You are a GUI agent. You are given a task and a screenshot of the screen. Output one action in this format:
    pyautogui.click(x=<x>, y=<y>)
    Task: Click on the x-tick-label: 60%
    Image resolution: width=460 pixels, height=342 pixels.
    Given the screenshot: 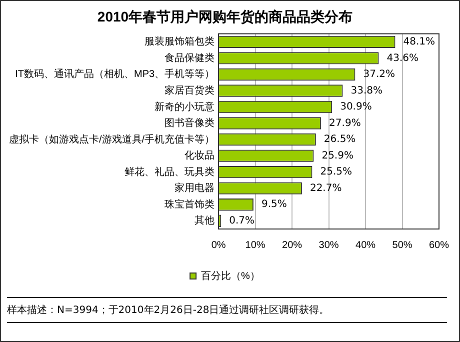 What is the action you would take?
    pyautogui.click(x=439, y=245)
    